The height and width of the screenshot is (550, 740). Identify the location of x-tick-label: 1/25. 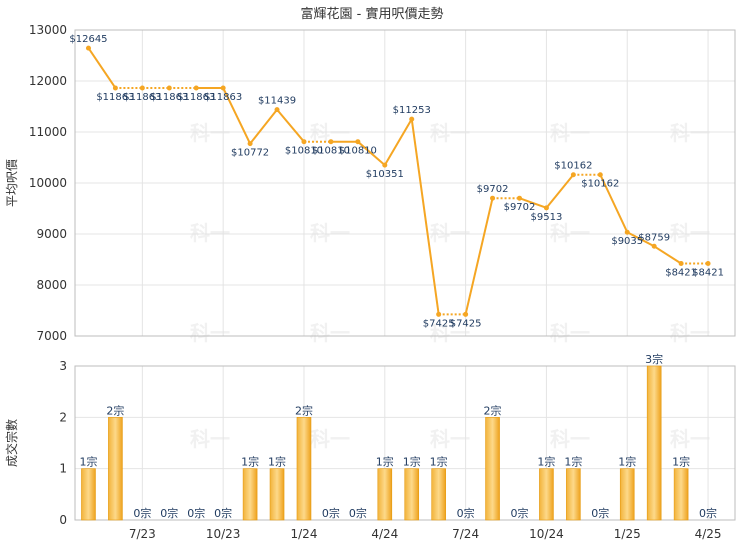
(627, 534).